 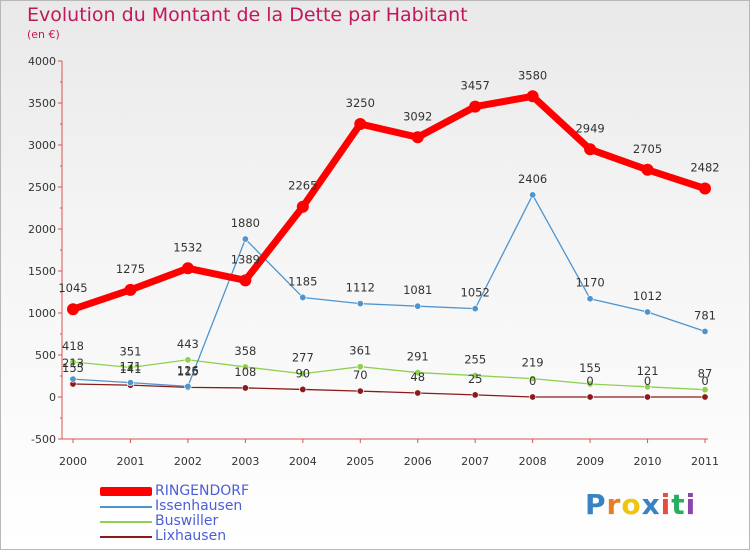 I want to click on legend-label-lixhausen: Lixhausen, so click(x=191, y=536).